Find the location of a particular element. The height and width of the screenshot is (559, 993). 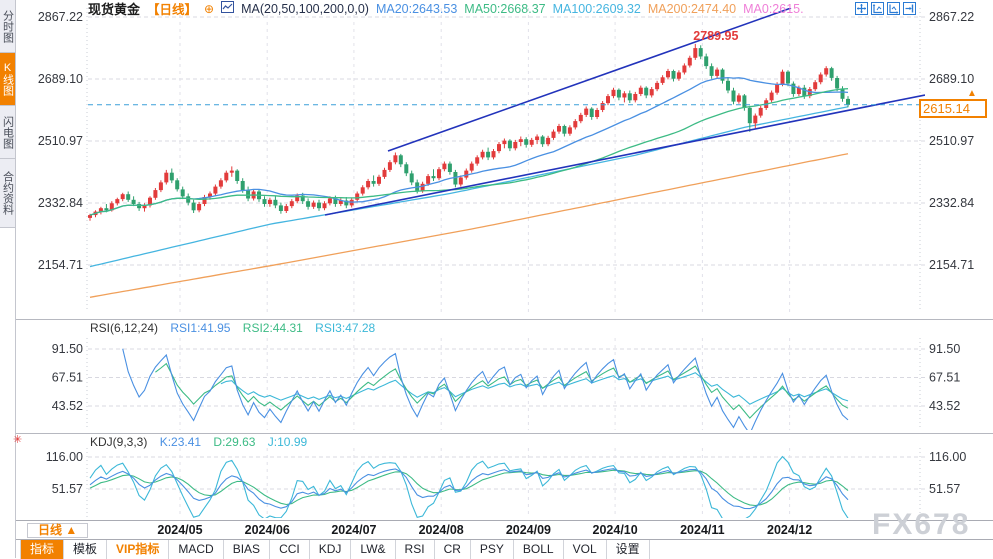

tab-cr: CR is located at coordinates (453, 549).